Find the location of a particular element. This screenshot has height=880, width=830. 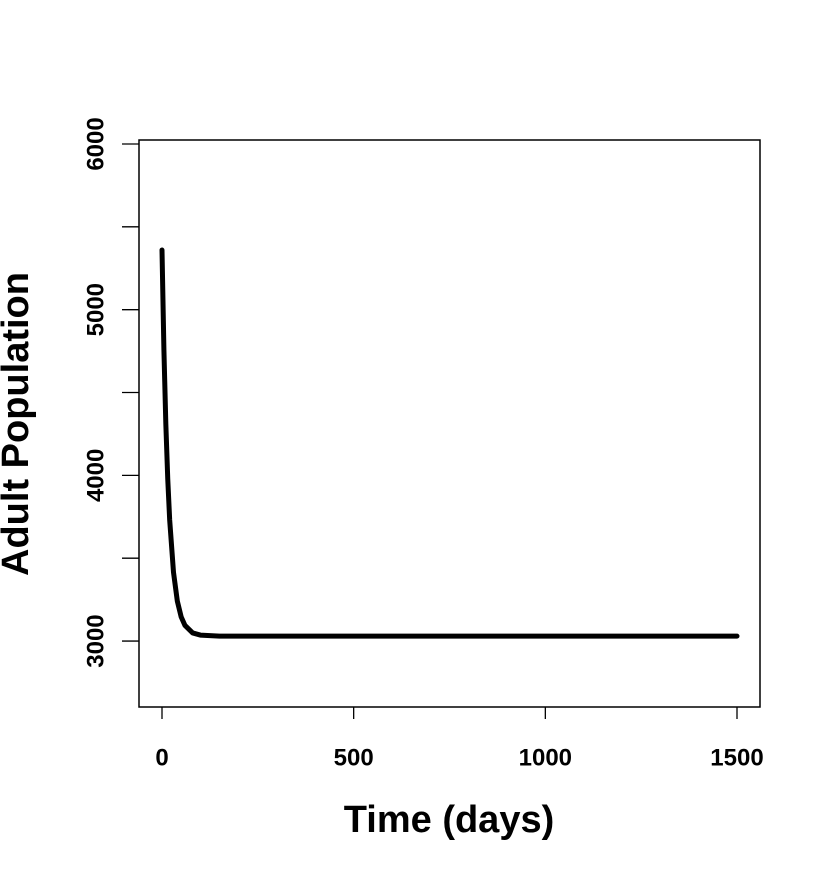

y-tick-label: 4000 is located at coordinates (95, 475).